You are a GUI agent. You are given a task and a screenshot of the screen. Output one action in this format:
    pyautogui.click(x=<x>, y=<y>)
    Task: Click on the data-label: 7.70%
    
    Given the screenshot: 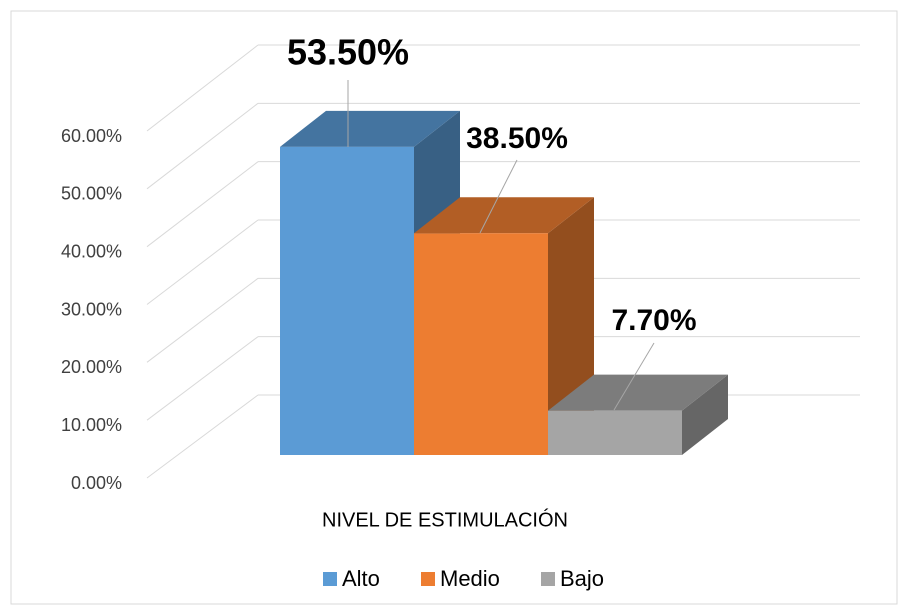 What is the action you would take?
    pyautogui.click(x=653, y=320)
    